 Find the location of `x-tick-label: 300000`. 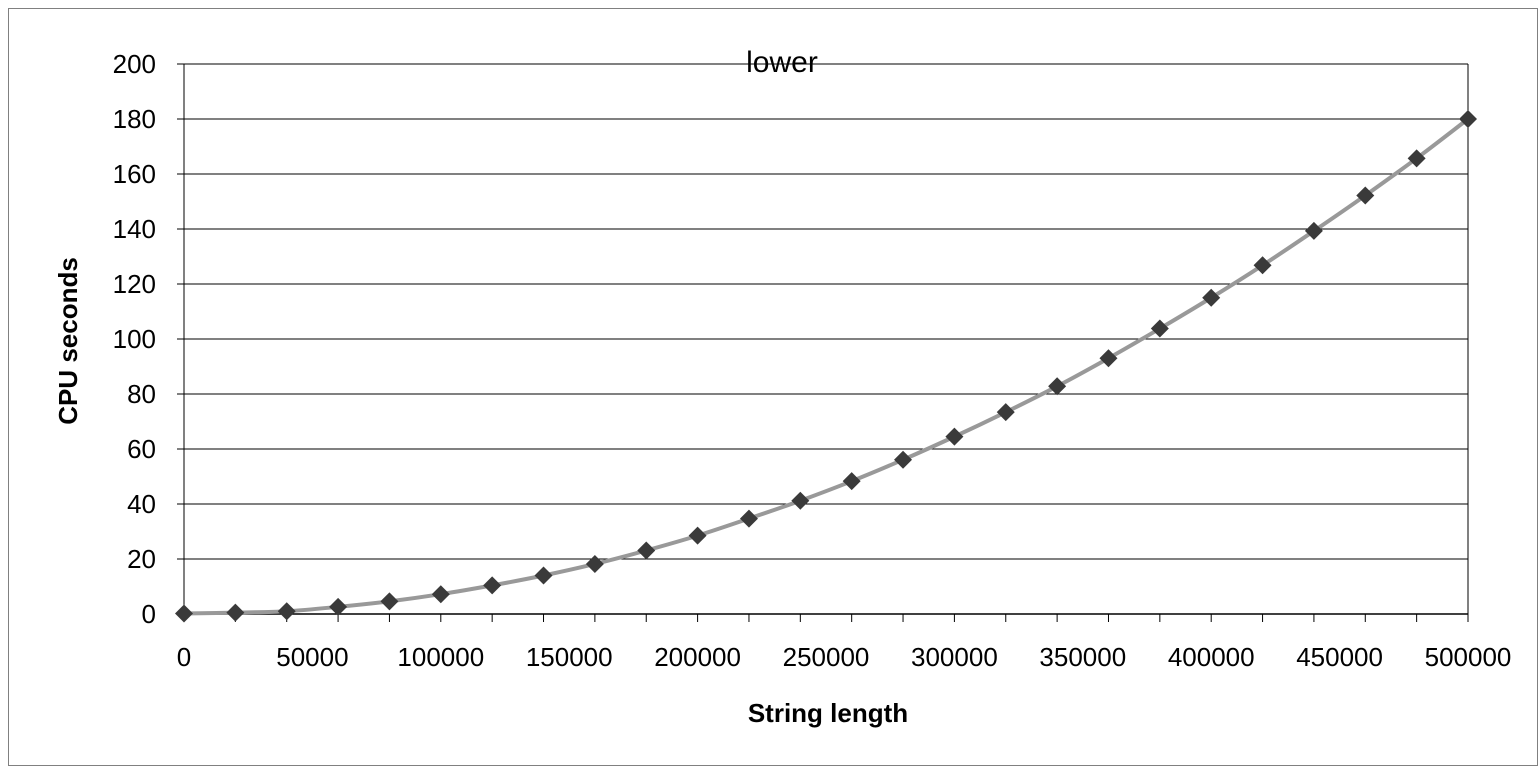

x-tick-label: 300000 is located at coordinates (954, 657).